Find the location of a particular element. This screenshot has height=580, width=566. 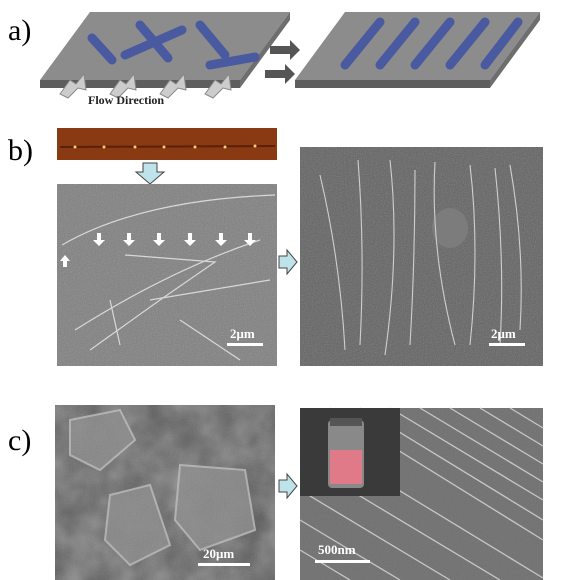

schematic is located at coordinates (290, 55).